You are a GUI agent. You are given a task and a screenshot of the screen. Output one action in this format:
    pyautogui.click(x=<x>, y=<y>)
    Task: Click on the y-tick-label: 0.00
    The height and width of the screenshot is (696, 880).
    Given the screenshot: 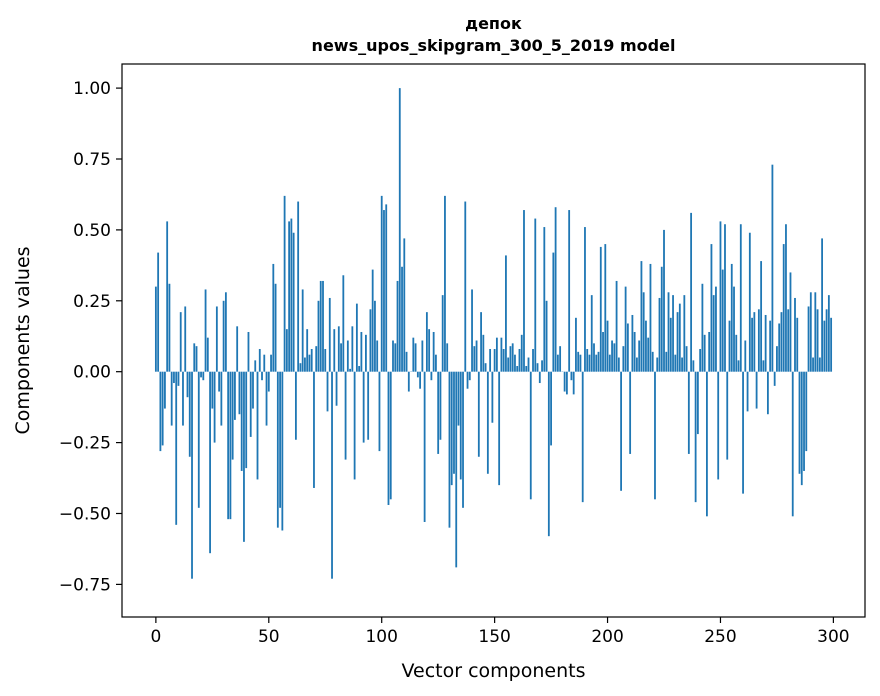 What is the action you would take?
    pyautogui.click(x=92, y=373)
    